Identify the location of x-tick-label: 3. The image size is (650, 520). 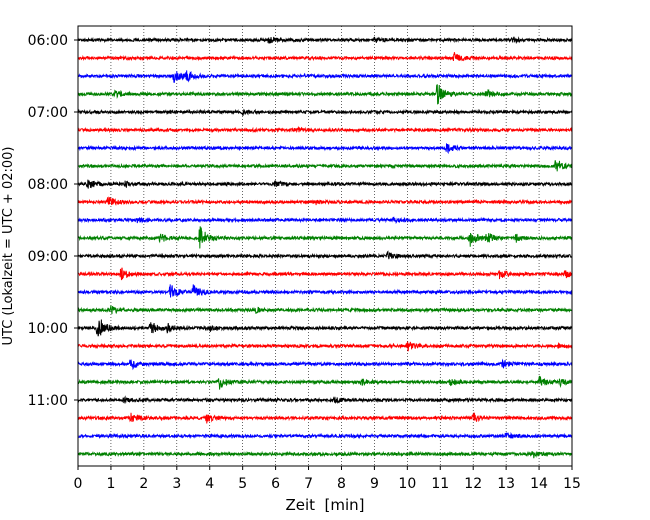
(176, 484).